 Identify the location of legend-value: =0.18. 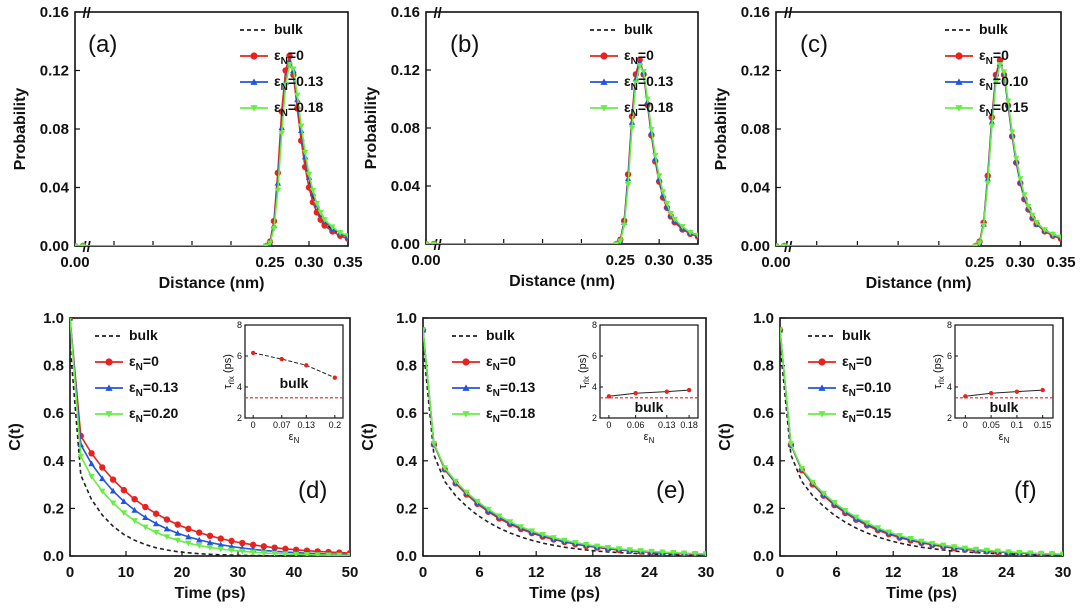
(518, 413).